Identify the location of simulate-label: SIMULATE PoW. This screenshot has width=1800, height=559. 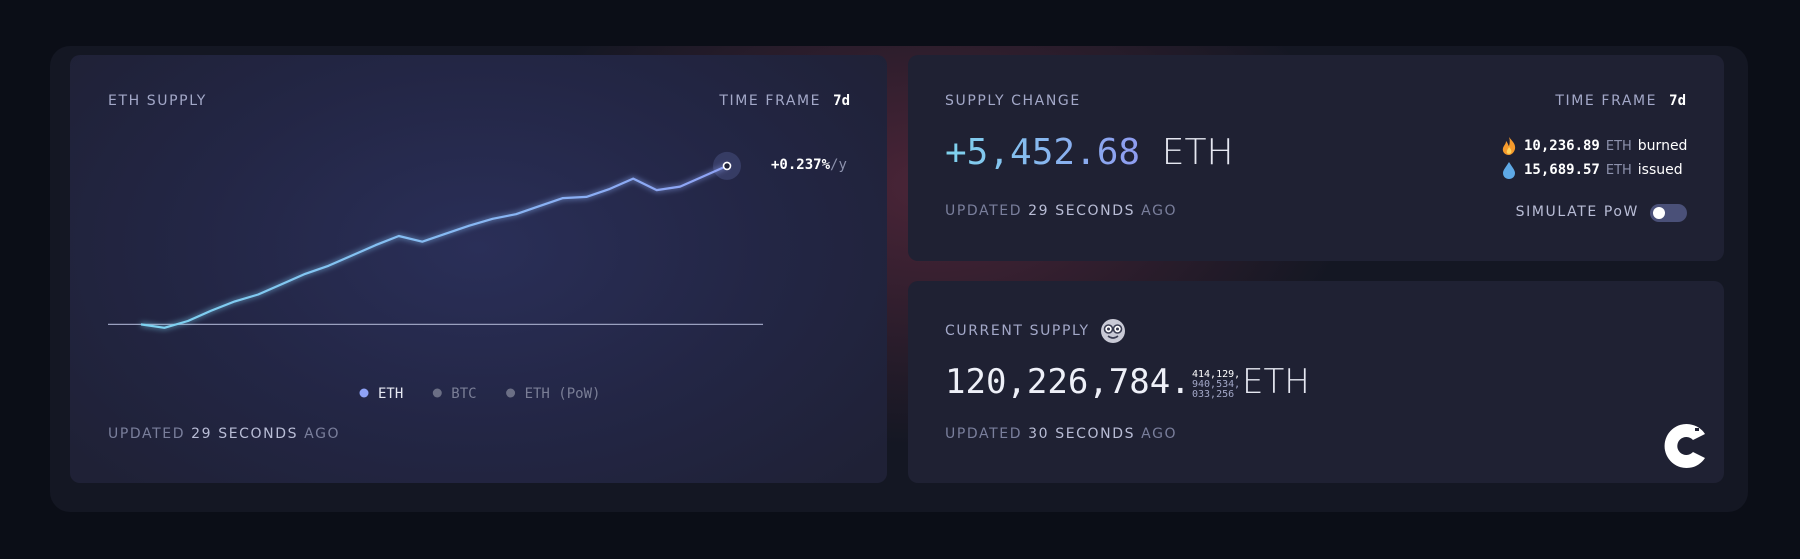
(1577, 212).